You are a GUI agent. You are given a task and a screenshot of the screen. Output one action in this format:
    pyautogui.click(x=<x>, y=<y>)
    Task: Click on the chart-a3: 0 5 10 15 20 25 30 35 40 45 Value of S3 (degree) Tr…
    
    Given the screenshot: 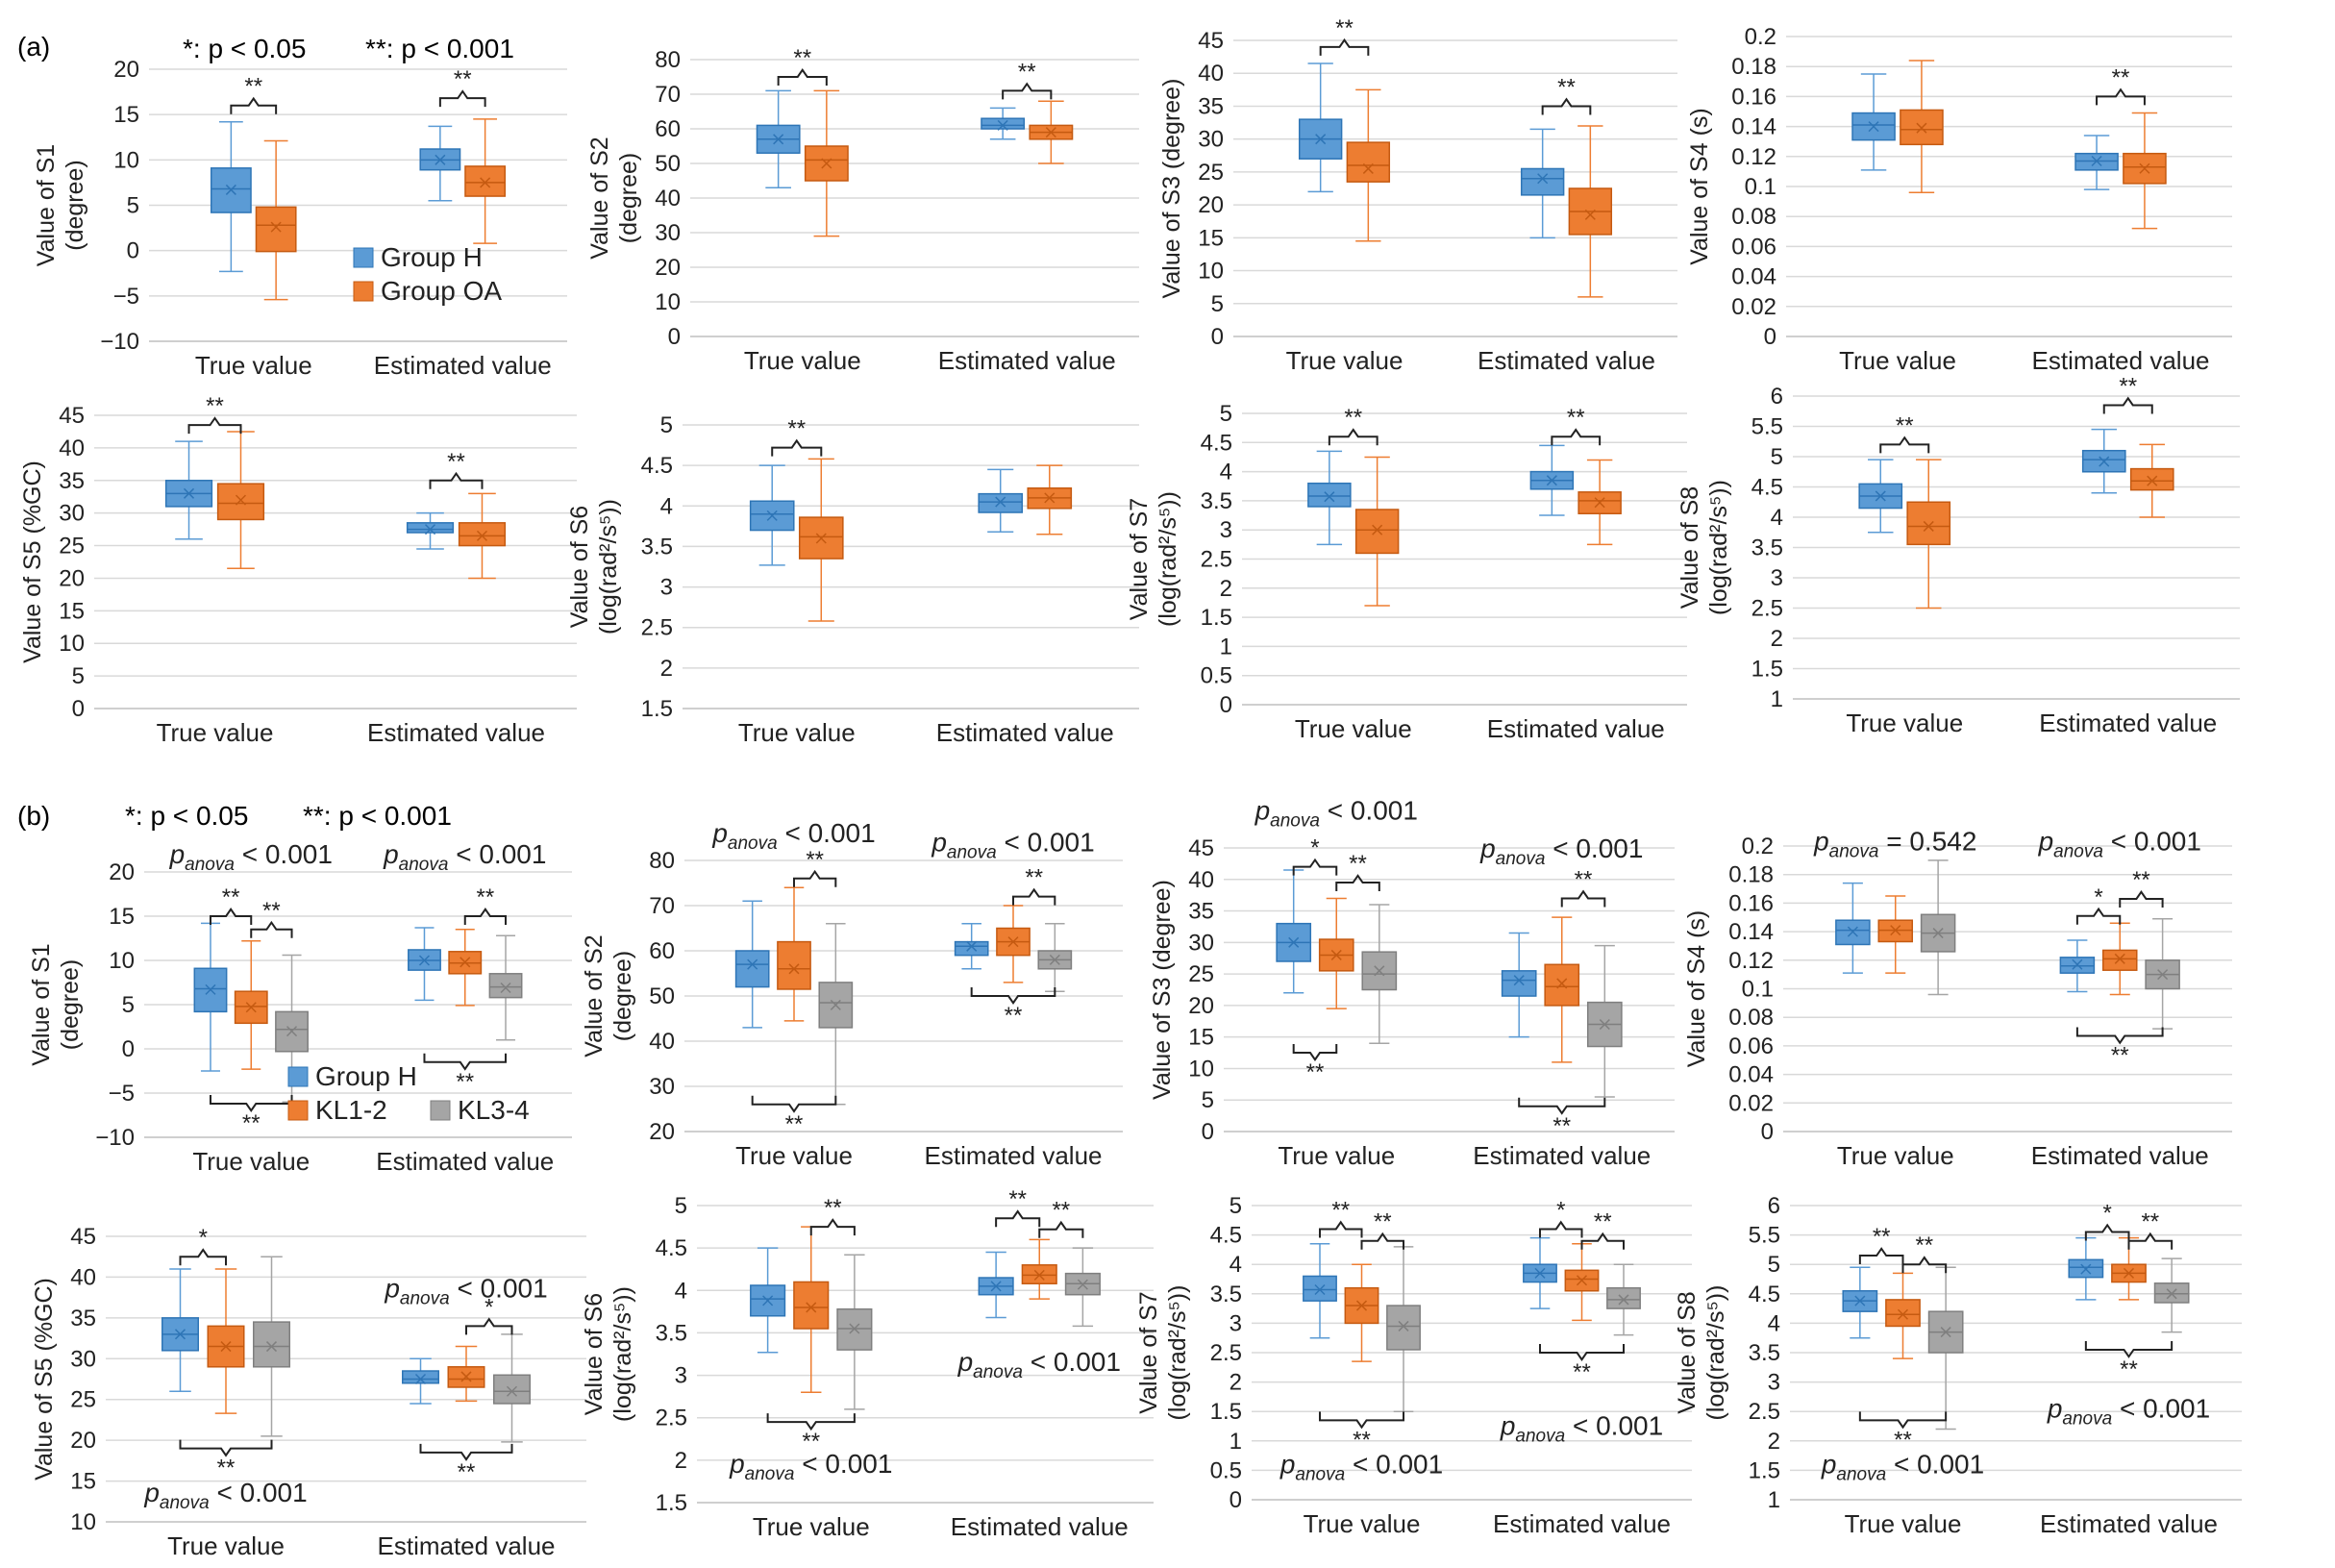 What is the action you would take?
    pyautogui.click(x=1417, y=195)
    